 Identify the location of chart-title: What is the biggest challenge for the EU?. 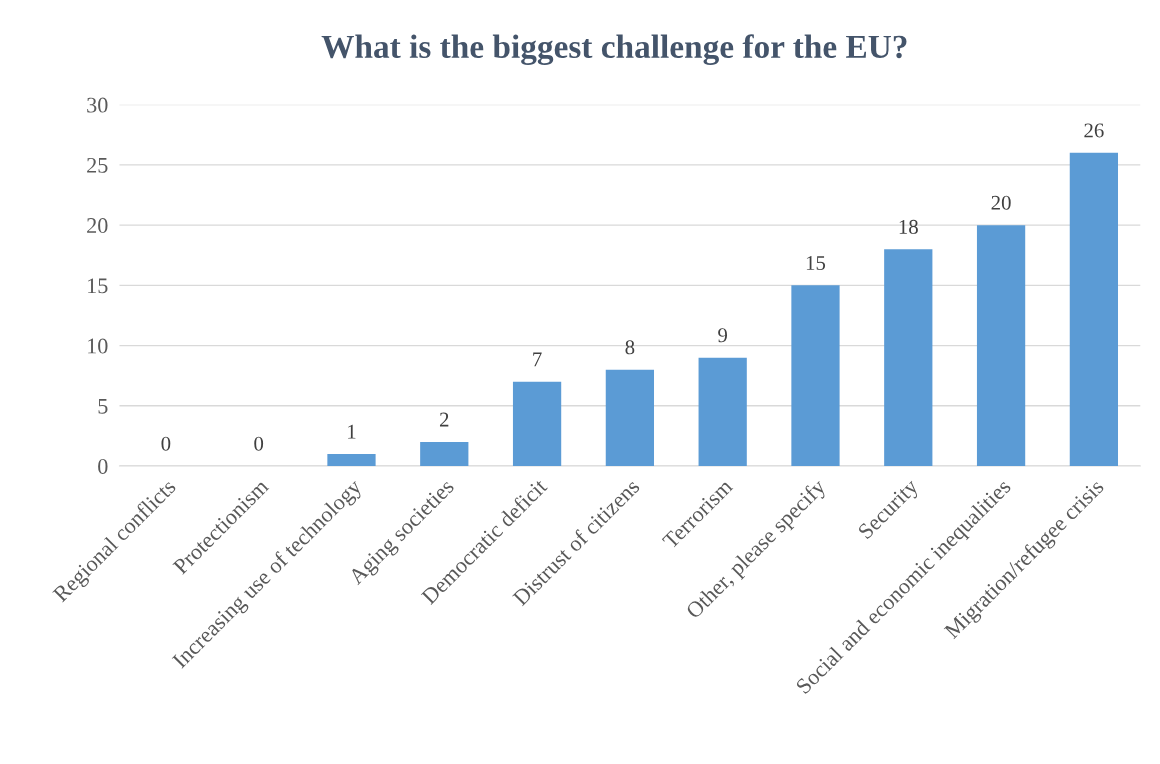
(614, 50).